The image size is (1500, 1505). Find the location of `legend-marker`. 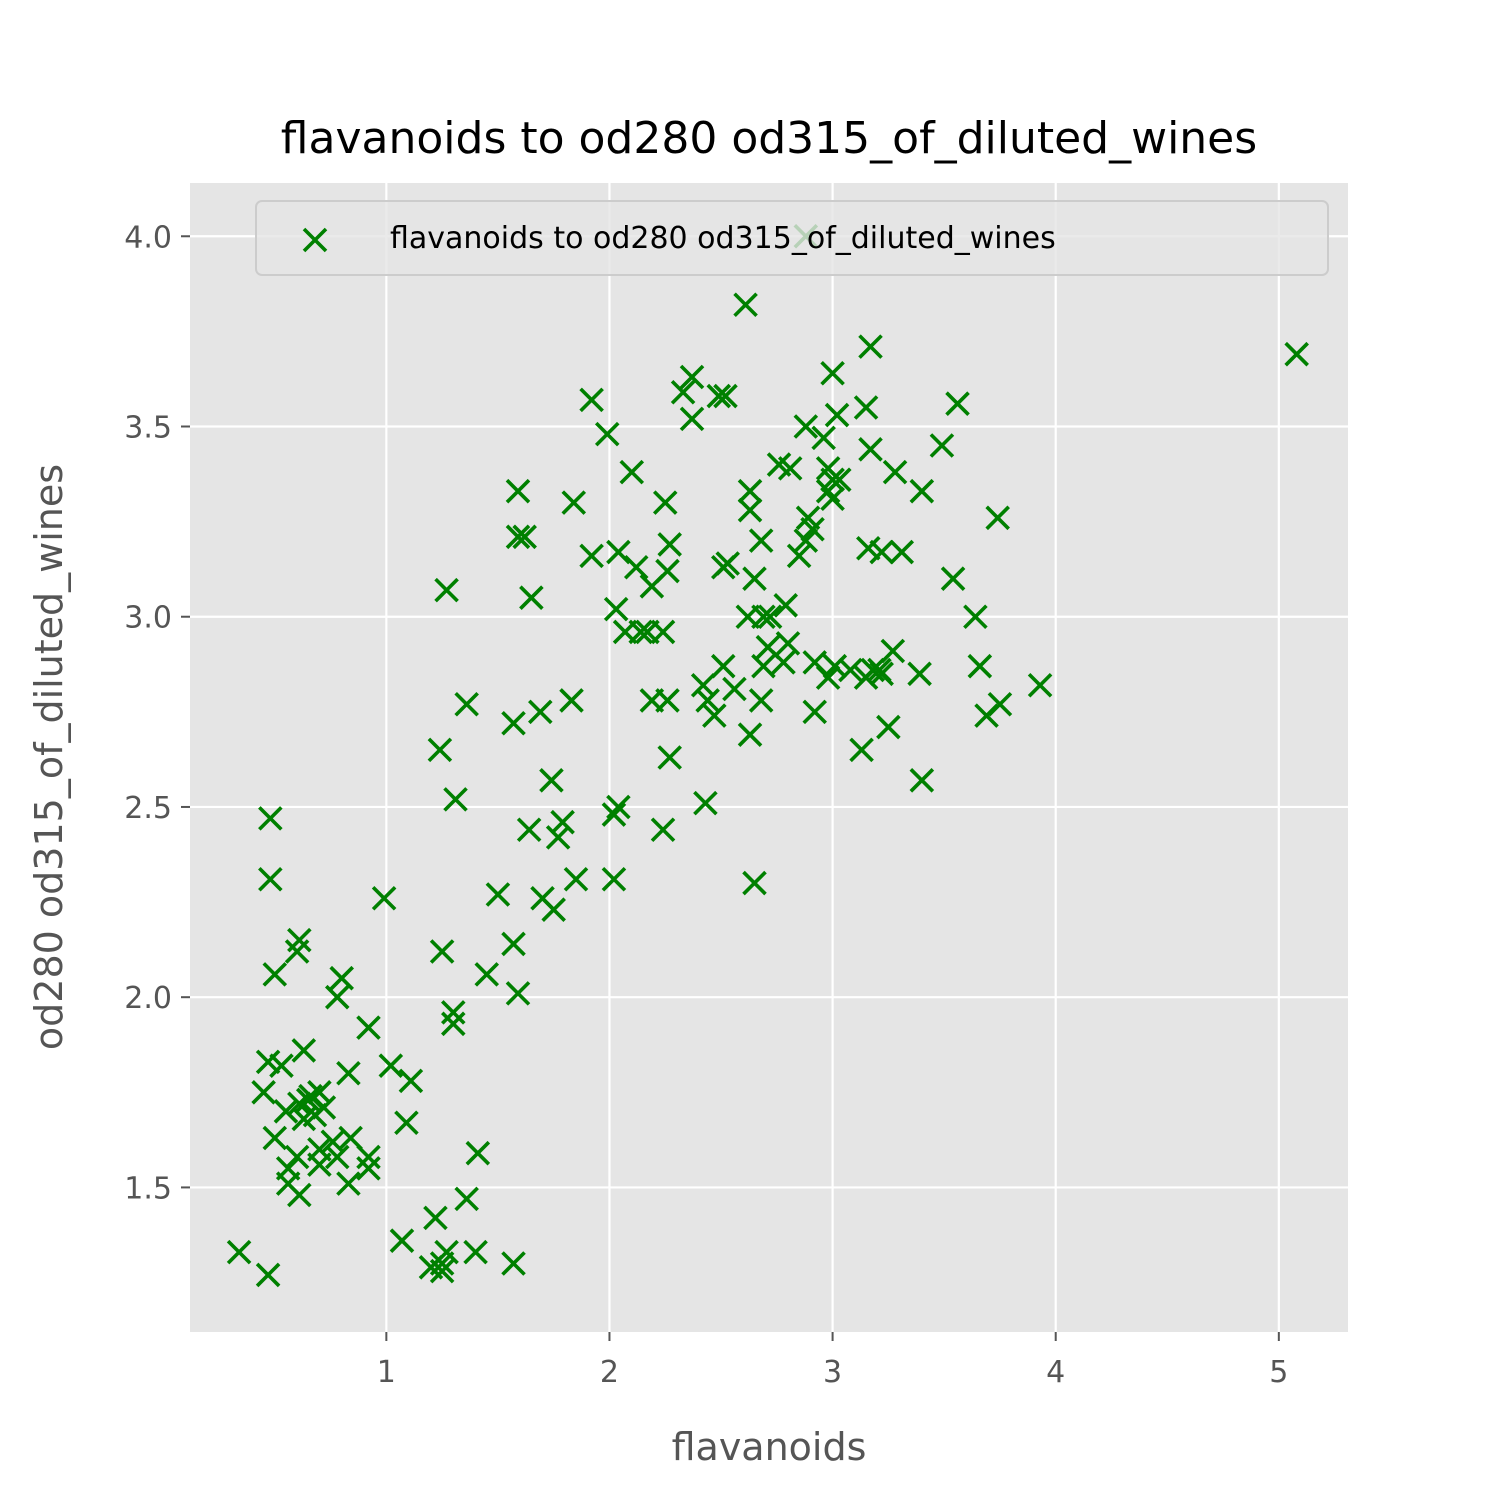

legend-marker is located at coordinates (315, 240).